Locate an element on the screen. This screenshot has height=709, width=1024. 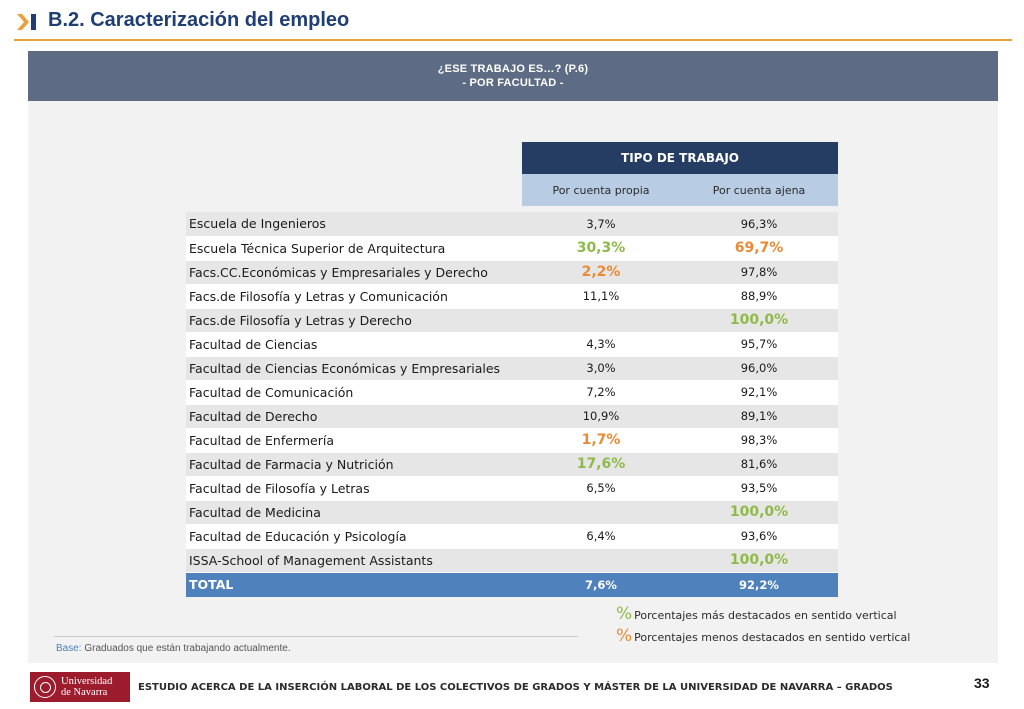
page-title: B.2. Caracterización del empleo is located at coordinates (199, 20).